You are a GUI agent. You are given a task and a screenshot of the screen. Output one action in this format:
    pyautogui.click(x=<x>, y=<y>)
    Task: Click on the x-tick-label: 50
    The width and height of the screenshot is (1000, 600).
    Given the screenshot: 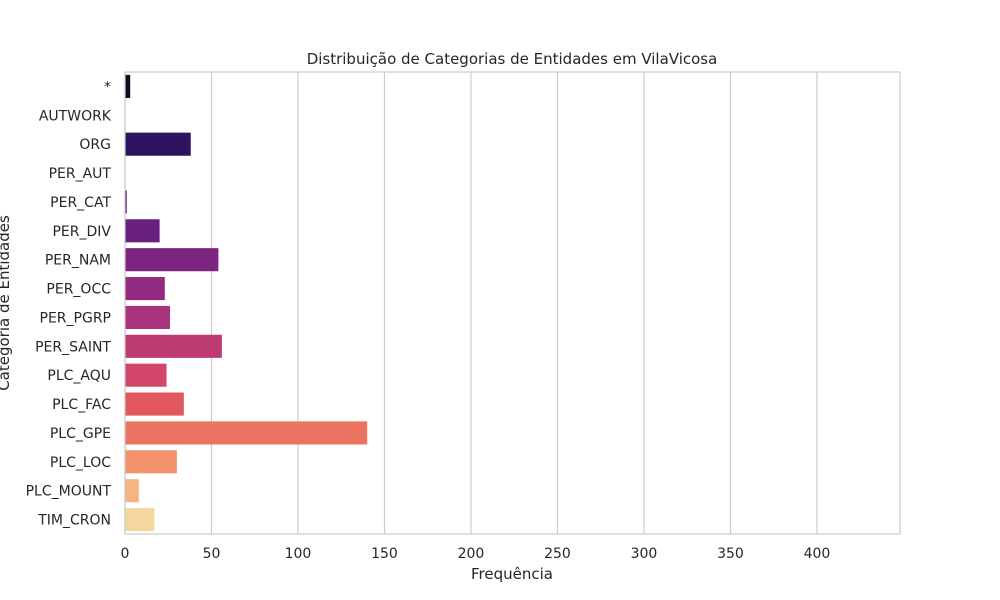 What is the action you would take?
    pyautogui.click(x=212, y=554)
    